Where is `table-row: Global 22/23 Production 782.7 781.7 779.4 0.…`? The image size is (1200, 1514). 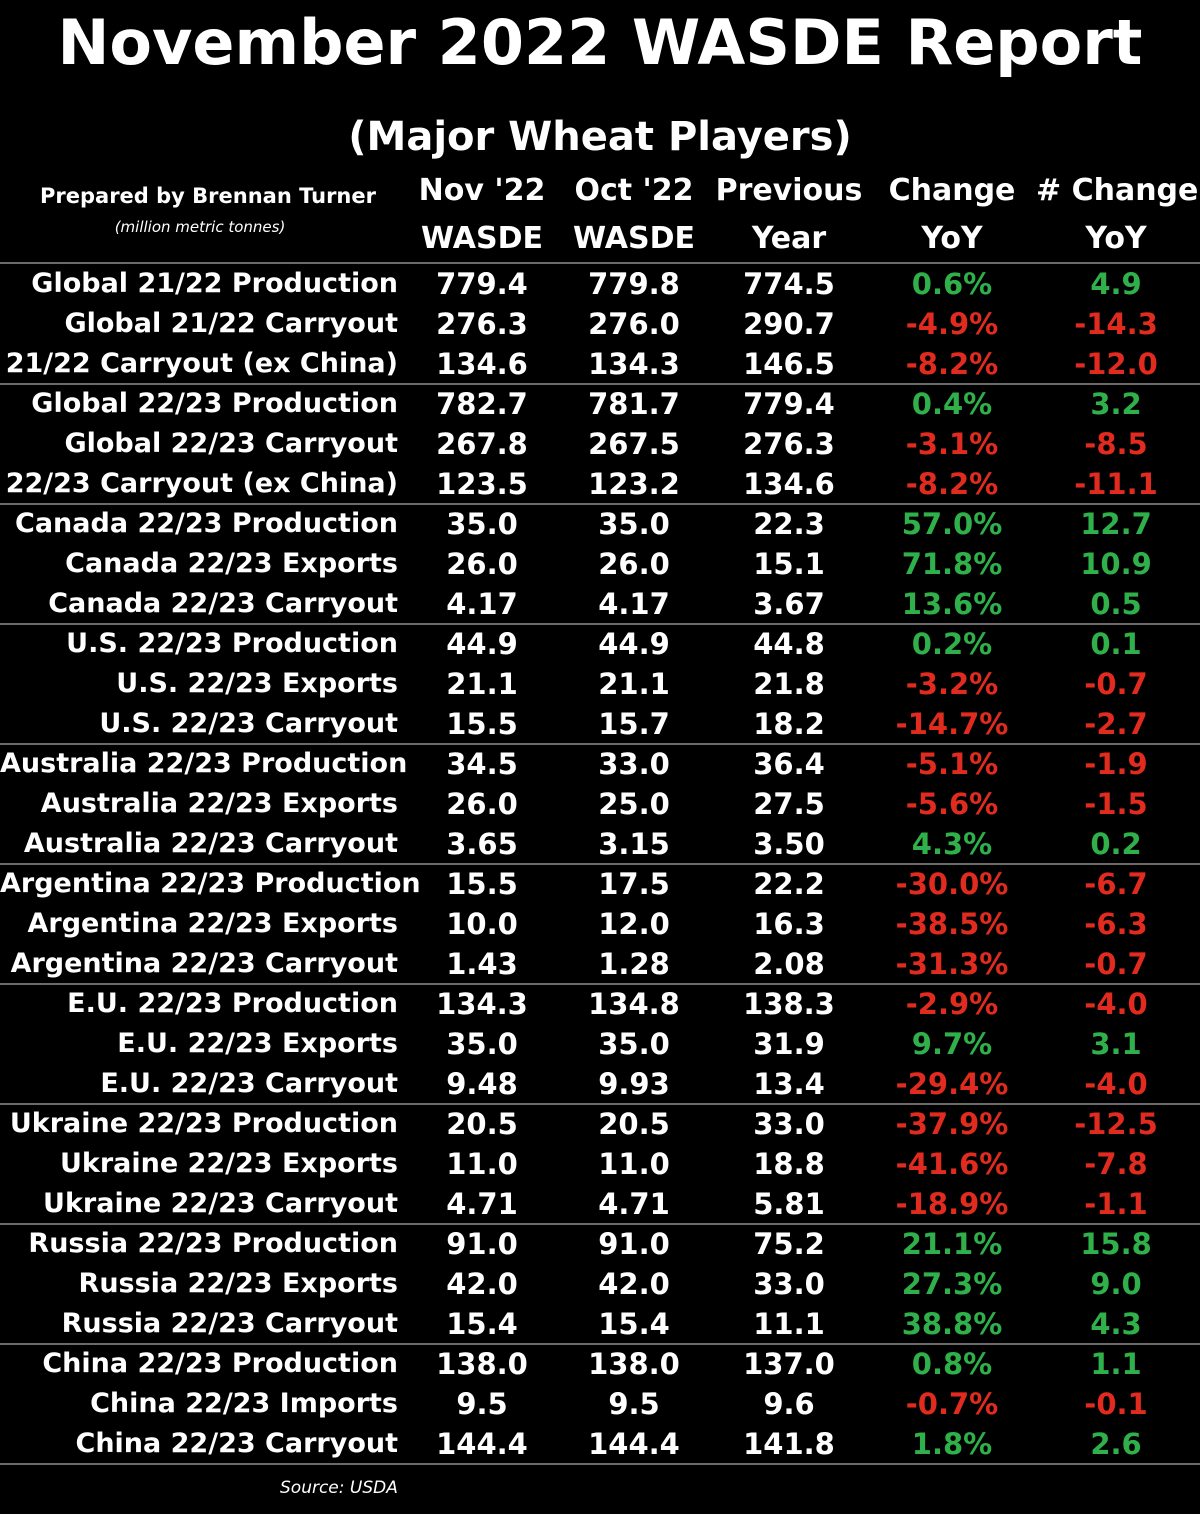 table-row: Global 22/23 Production 782.7 781.7 779.4 0.… is located at coordinates (600, 404).